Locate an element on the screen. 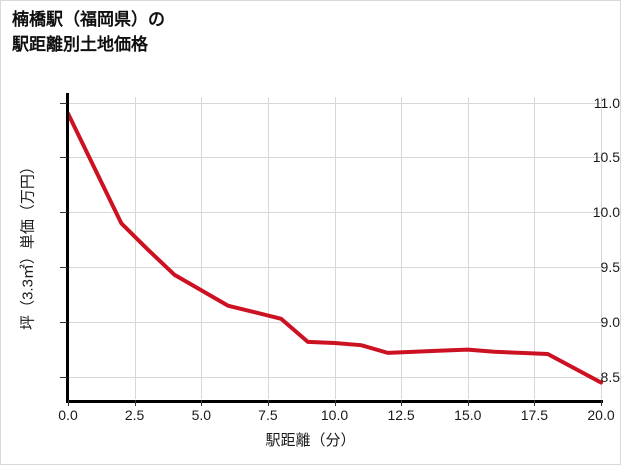 Image resolution: width=621 pixels, height=465 pixels. x-tick-label: 15.0 is located at coordinates (468, 415).